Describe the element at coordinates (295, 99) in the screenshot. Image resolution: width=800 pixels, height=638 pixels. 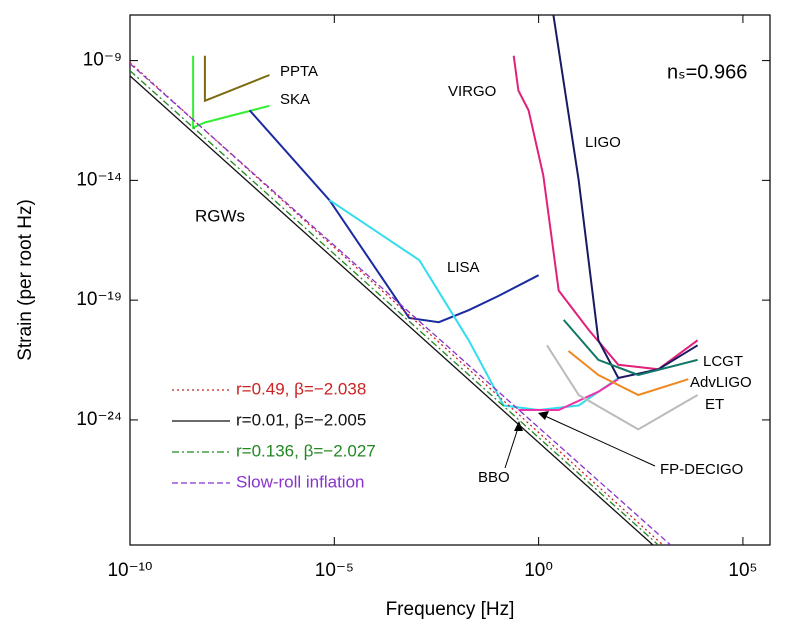
I see `detector-label: SKA` at that location.